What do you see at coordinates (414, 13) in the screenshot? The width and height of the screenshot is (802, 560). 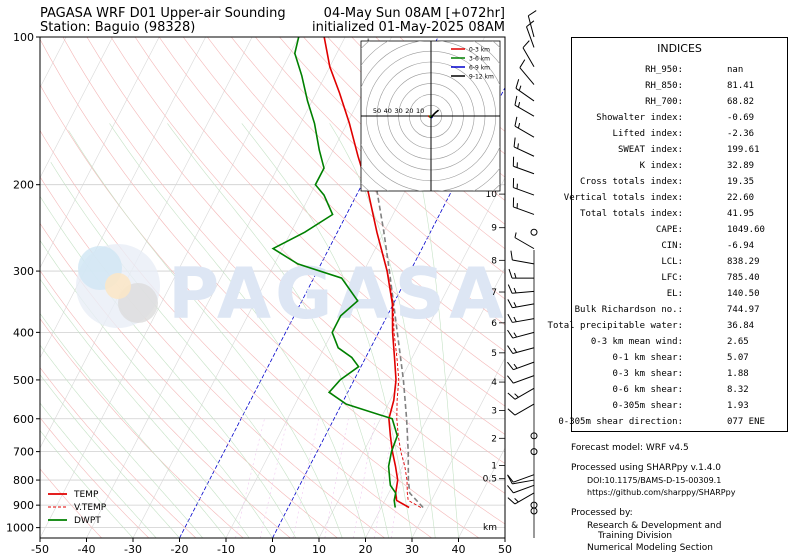 I see `valid-time: 04-May Sun 08AM [+072hr]` at bounding box center [414, 13].